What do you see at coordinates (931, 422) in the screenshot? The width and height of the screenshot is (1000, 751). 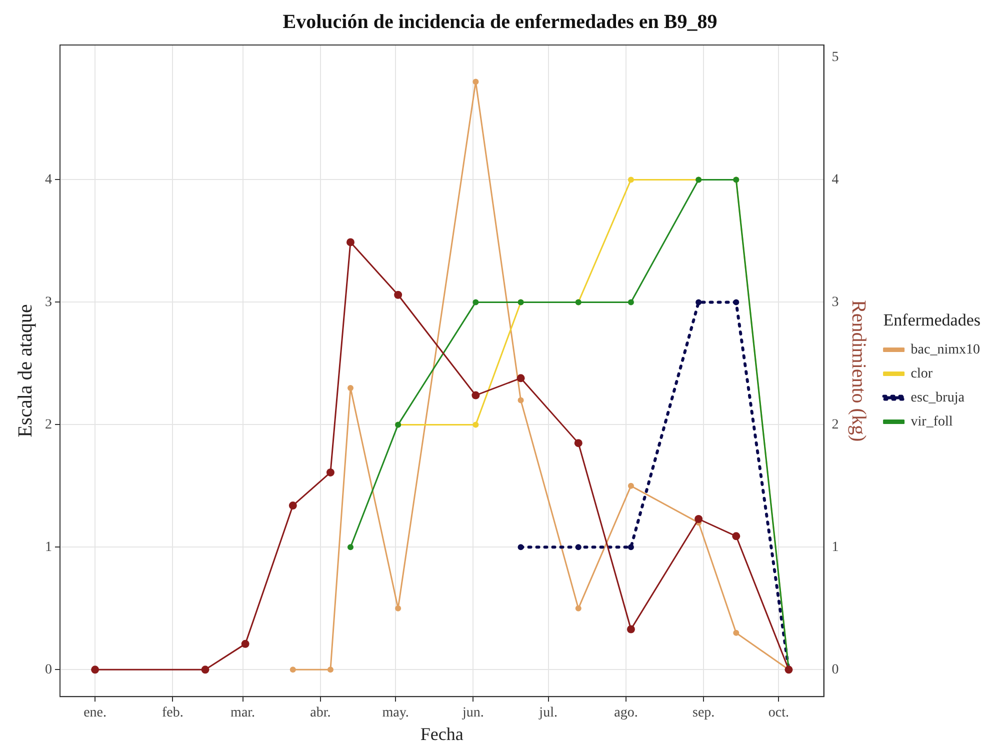 I see `legend-label: vir_foll` at bounding box center [931, 422].